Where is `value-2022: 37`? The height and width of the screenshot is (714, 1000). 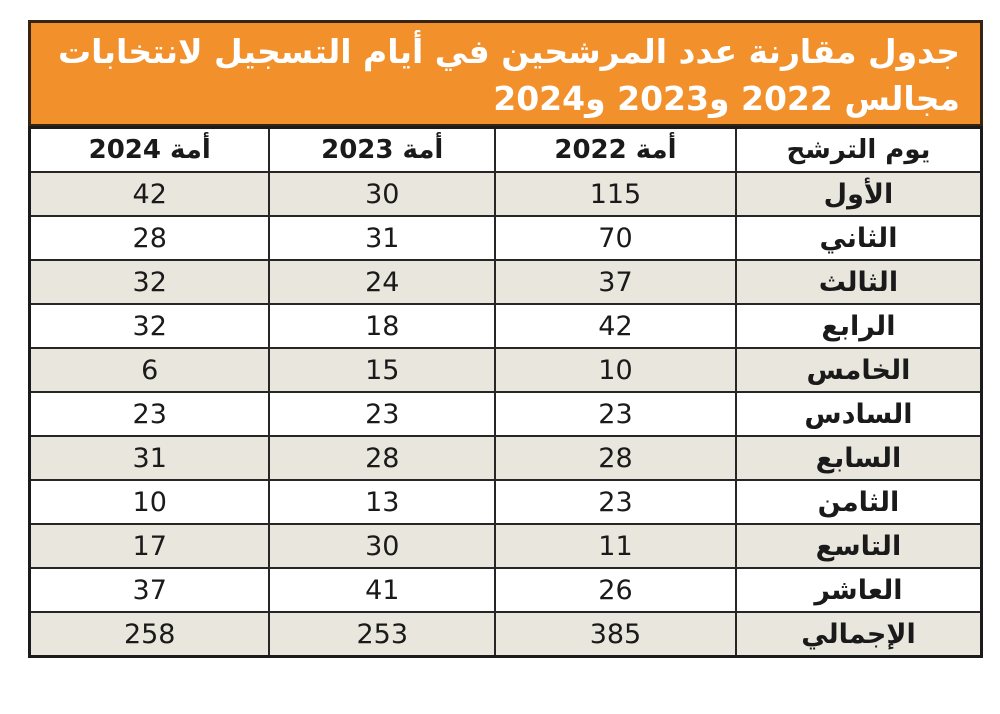
value-2022: 37 is located at coordinates (615, 282).